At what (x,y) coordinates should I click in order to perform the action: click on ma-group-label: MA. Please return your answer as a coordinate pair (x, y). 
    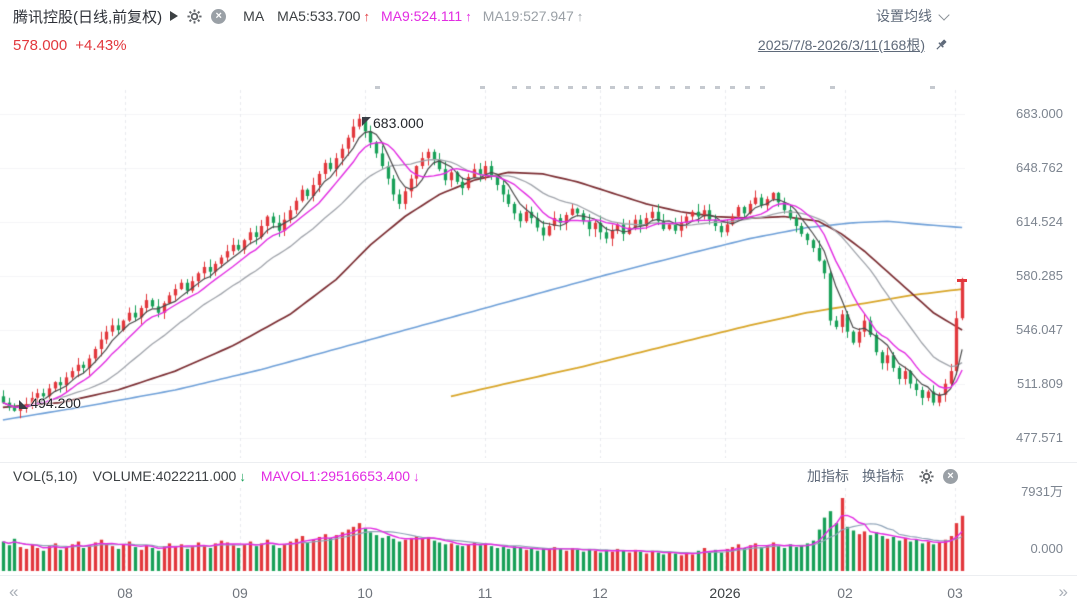
    Looking at the image, I should click on (254, 16).